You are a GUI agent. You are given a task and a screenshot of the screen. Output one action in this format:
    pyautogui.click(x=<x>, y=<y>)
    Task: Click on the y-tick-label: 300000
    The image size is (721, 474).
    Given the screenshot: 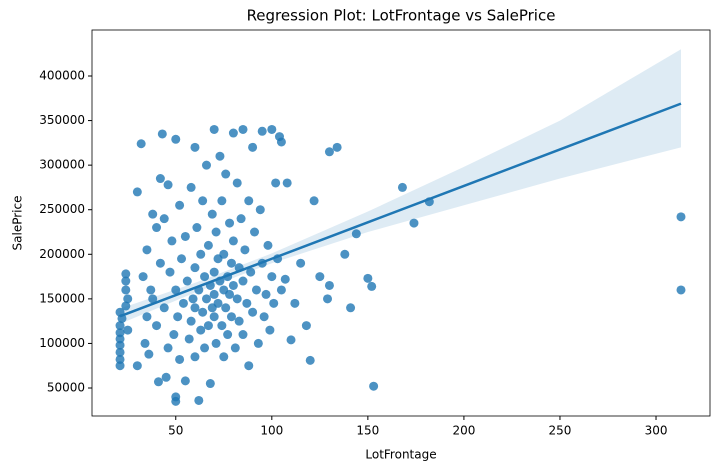 What is the action you would take?
    pyautogui.click(x=62, y=165)
    